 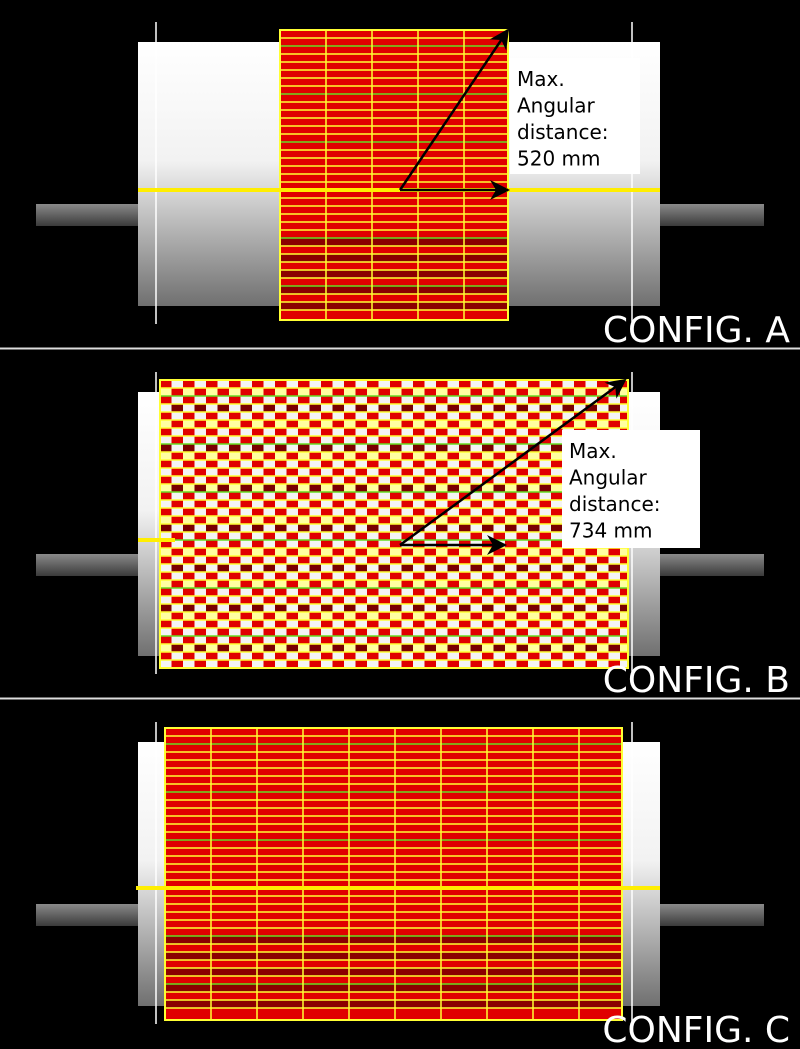 I want to click on tile-pattern, so click(x=394, y=175).